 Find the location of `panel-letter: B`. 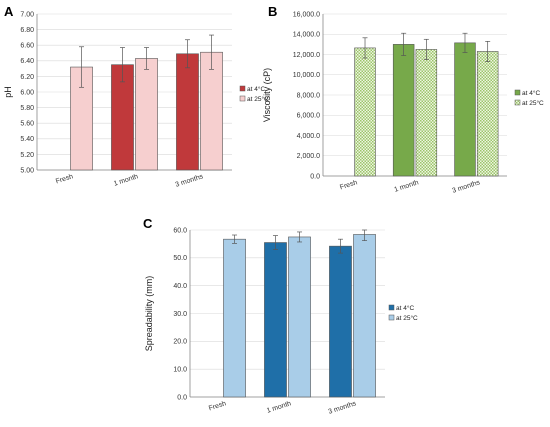

panel-letter: B is located at coordinates (272, 11).